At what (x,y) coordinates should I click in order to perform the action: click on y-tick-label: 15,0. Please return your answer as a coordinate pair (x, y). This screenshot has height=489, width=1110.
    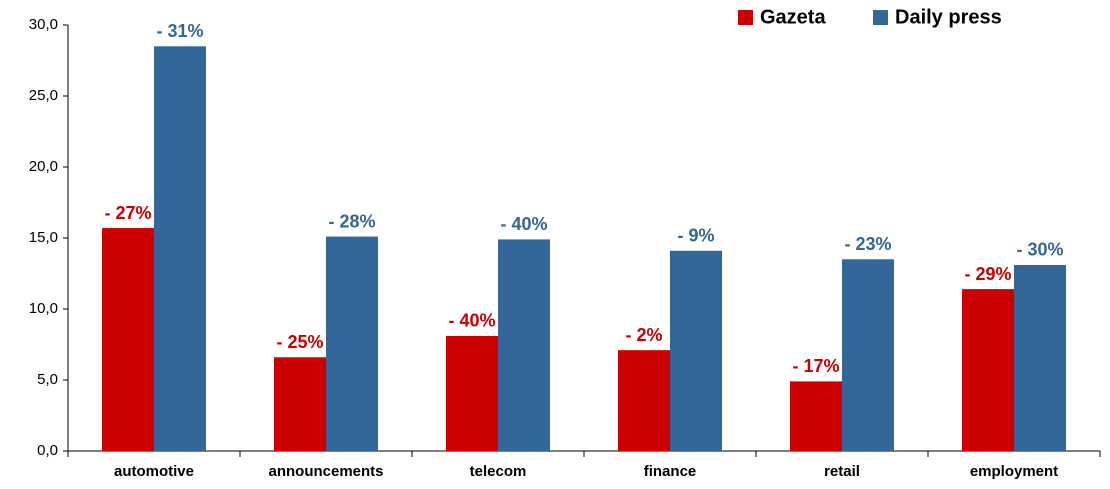
    Looking at the image, I should click on (43, 237).